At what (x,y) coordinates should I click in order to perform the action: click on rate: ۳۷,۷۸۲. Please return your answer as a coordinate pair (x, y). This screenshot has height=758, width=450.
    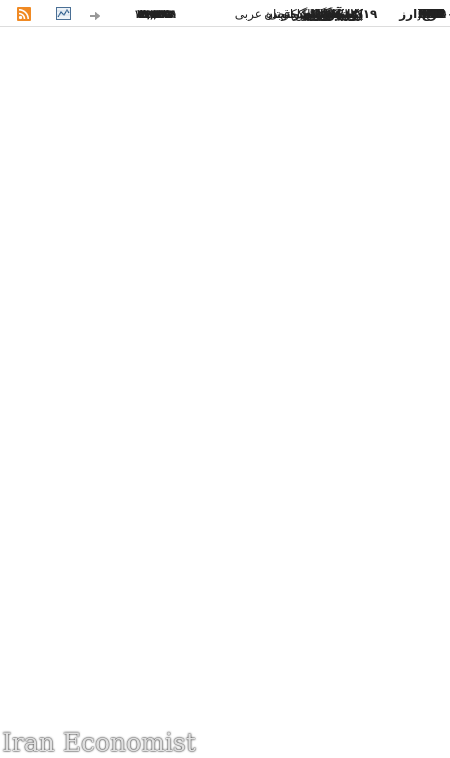
    Looking at the image, I should click on (155, 14).